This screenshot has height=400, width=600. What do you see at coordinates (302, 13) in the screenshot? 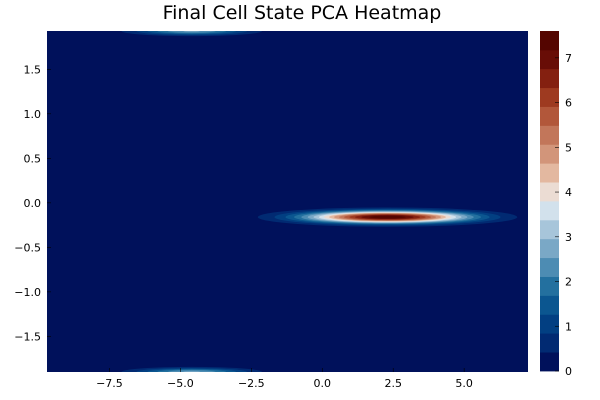
I see `chart-title: Final Cell State PCA Heatmap` at bounding box center [302, 13].